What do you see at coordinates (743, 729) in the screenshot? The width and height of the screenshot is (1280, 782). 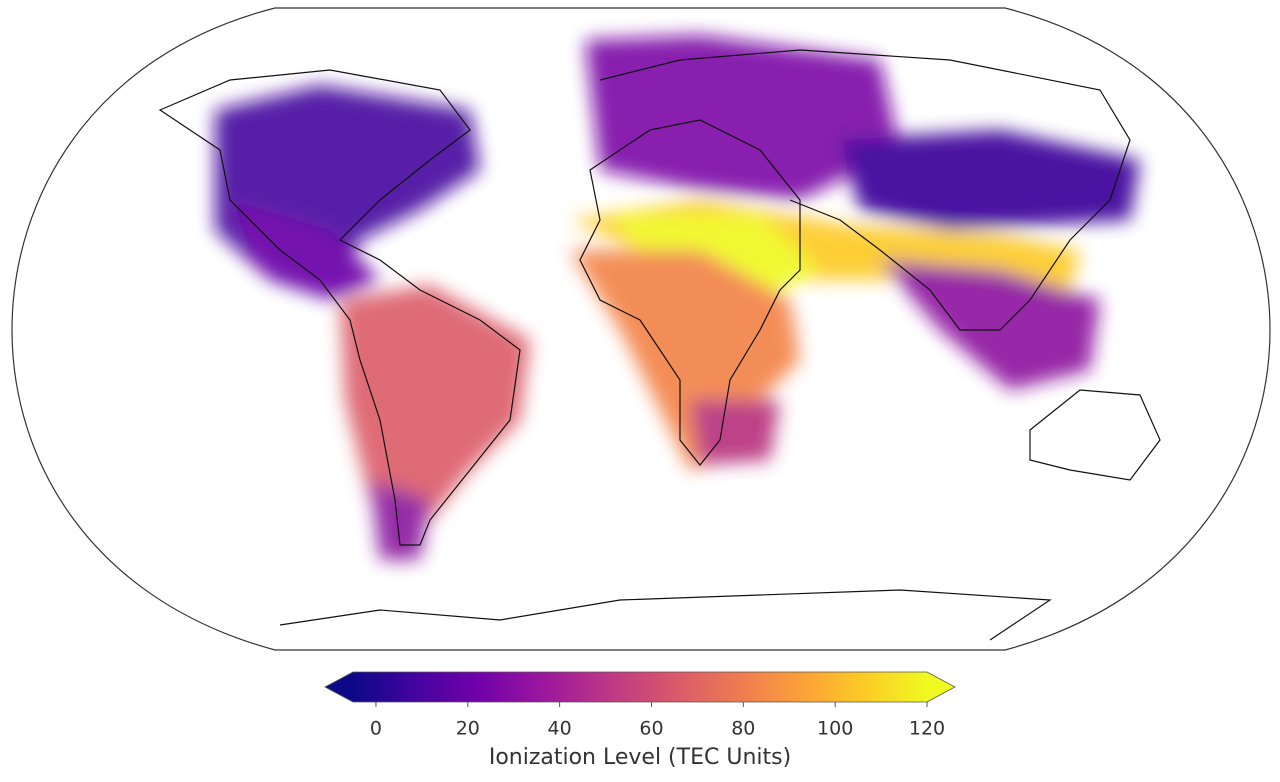 I see `colorbar-tick-label: 80` at bounding box center [743, 729].